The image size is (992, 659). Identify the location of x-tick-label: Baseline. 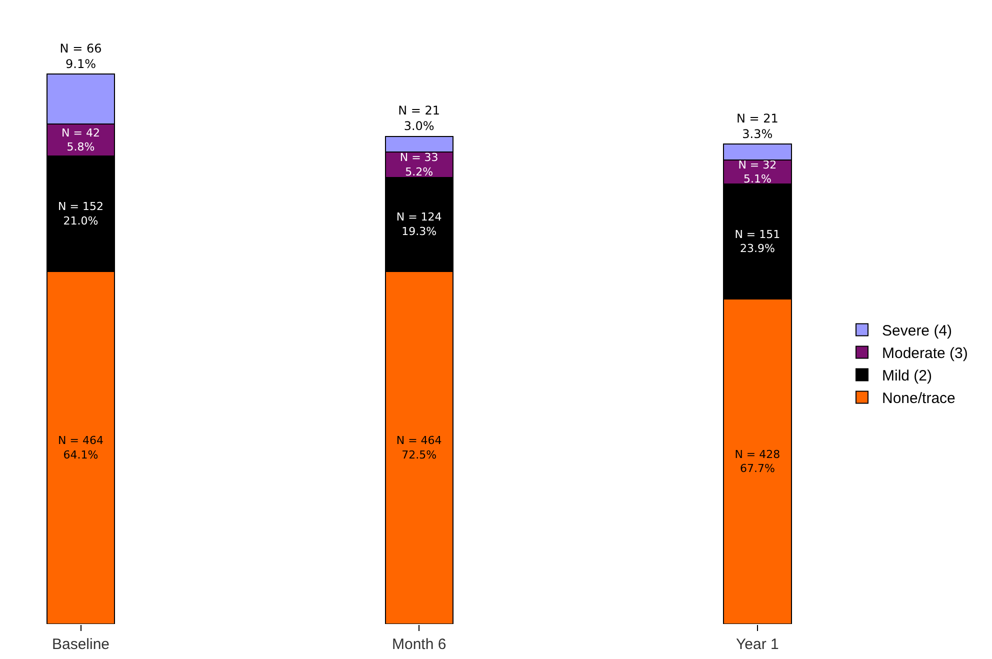
(81, 644).